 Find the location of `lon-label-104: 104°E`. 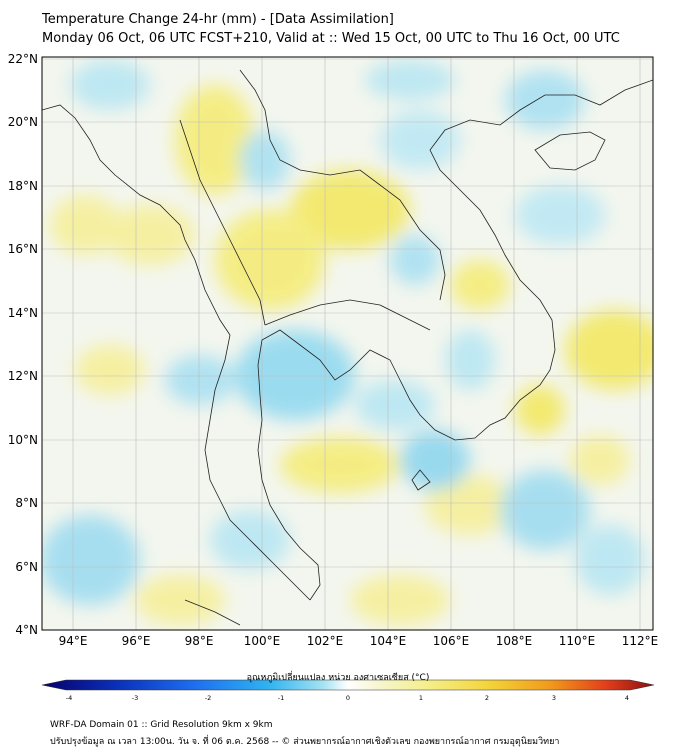

lon-label-104: 104°E is located at coordinates (388, 641).